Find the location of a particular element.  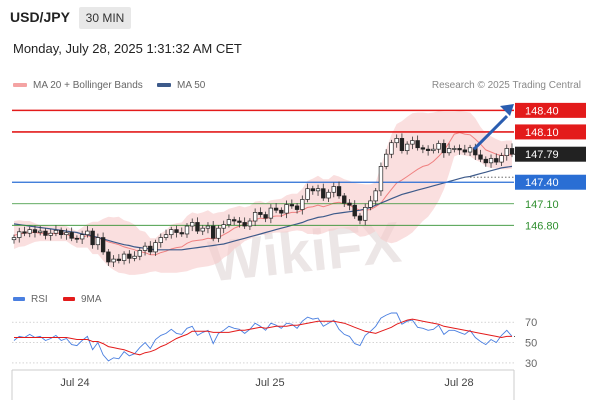

legend-ma20-swatch is located at coordinates (20, 85).